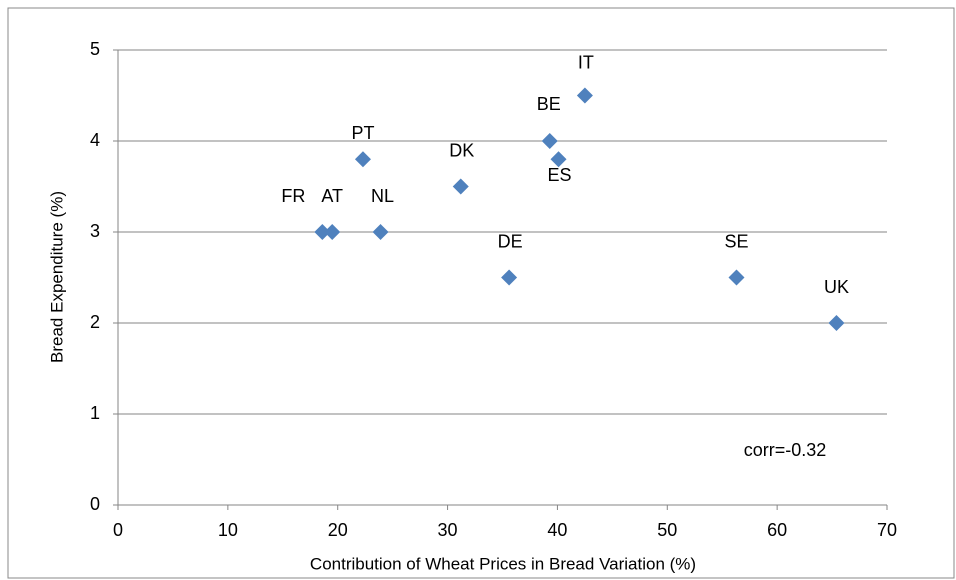 Image resolution: width=956 pixels, height=580 pixels. I want to click on y-tick-label: 1, so click(95, 413).